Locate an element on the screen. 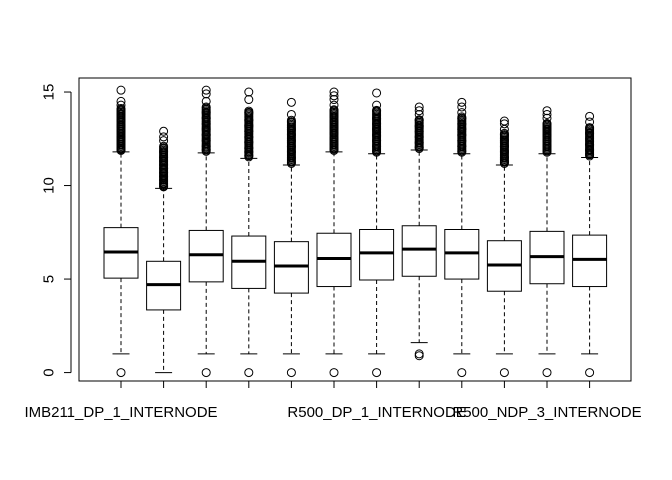  y-tick-label: 15 is located at coordinates (49, 92).